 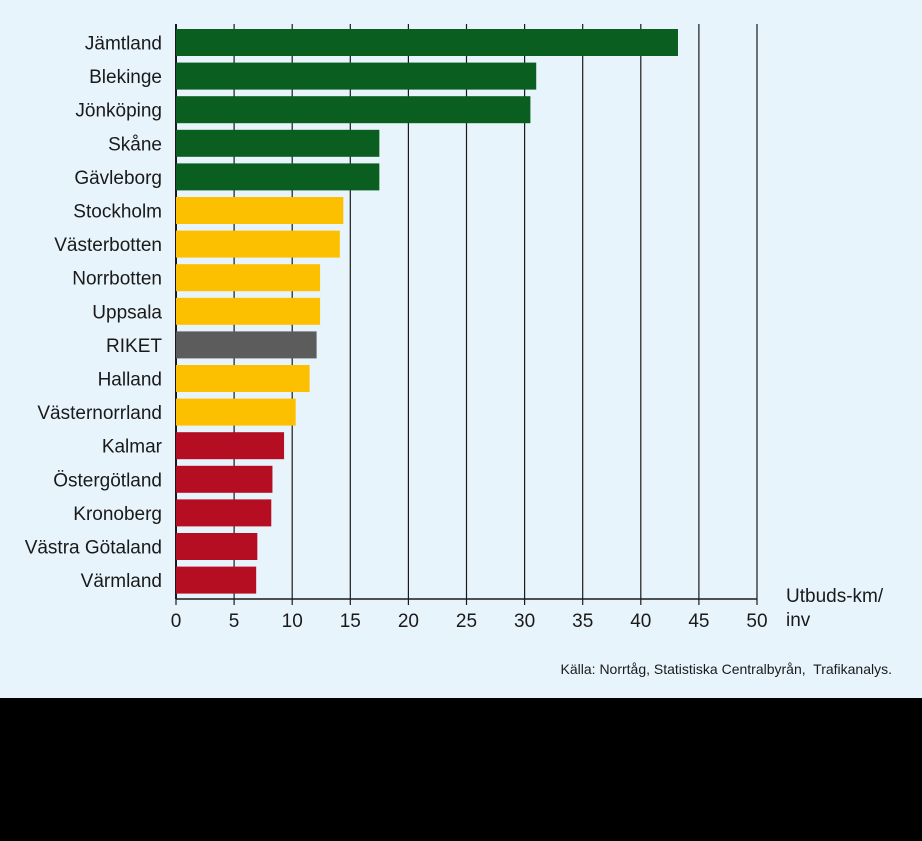 I want to click on category-label-8: Uppsala, so click(x=127, y=312).